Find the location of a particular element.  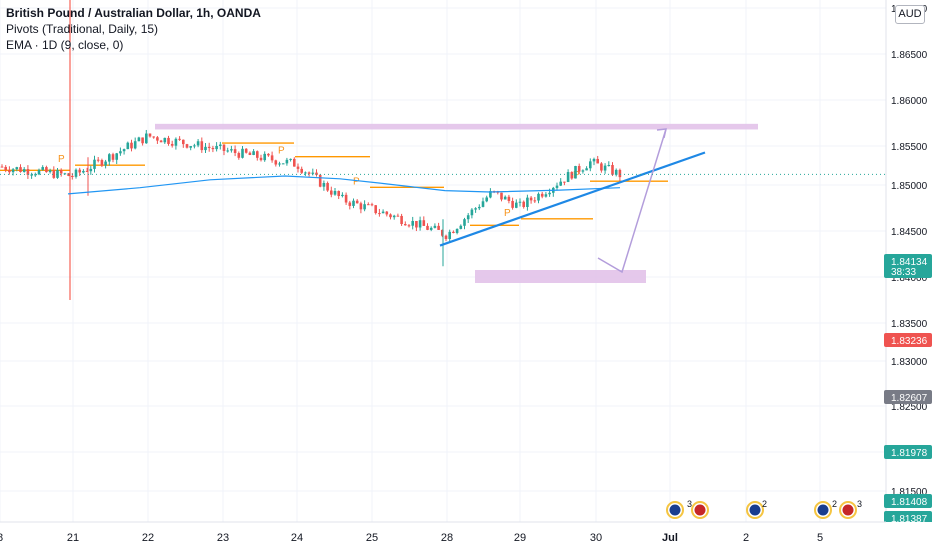

ema-line is located at coordinates (344, 185).